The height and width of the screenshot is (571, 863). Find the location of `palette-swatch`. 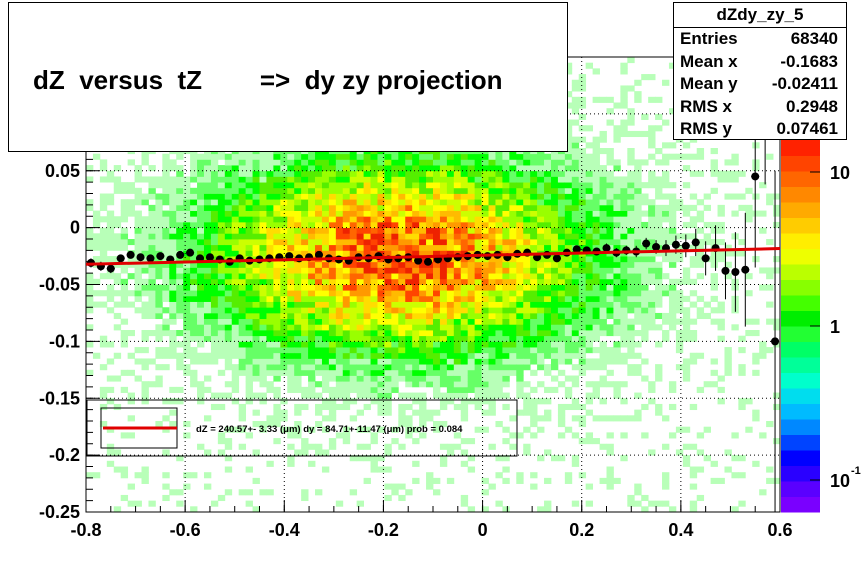

palette-swatch is located at coordinates (800, 287).